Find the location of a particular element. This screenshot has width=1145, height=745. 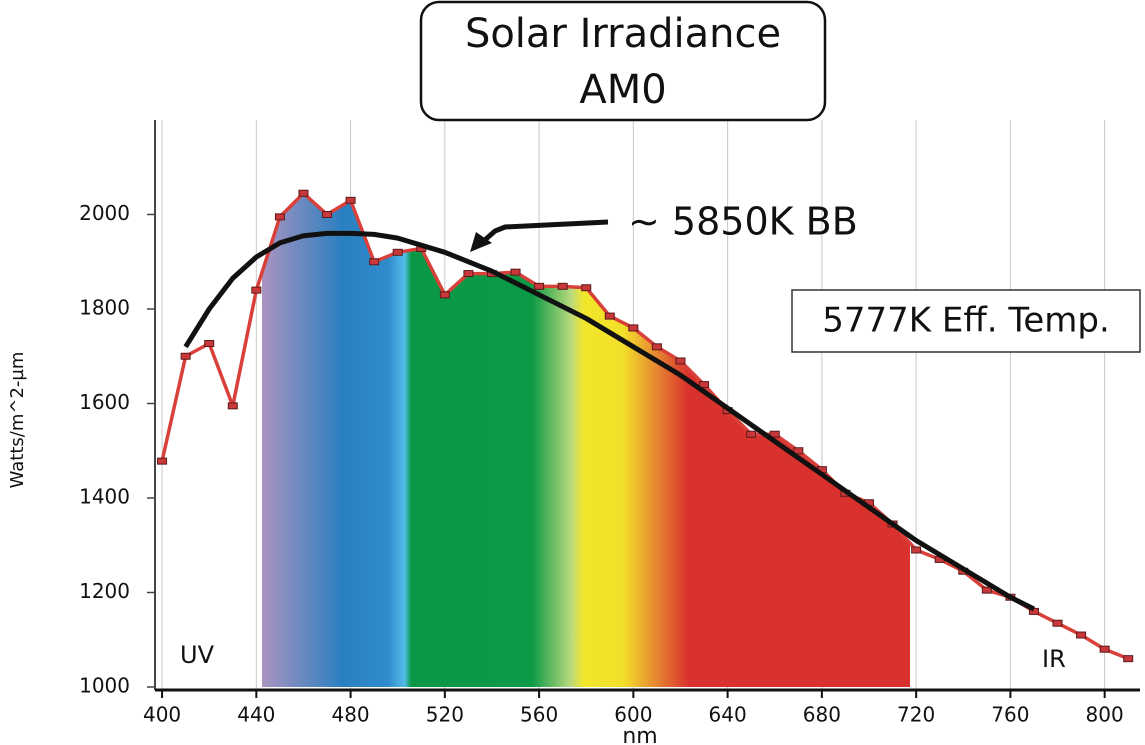

annotation: UV is located at coordinates (197, 655).